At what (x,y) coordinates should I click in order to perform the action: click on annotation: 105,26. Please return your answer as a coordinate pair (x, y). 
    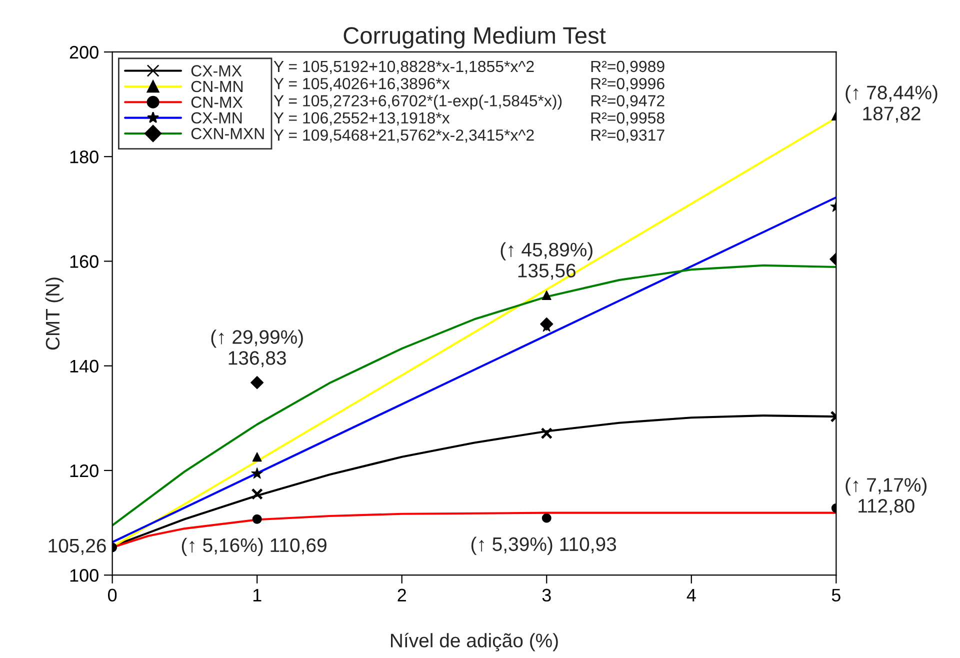
    Looking at the image, I should click on (77, 546).